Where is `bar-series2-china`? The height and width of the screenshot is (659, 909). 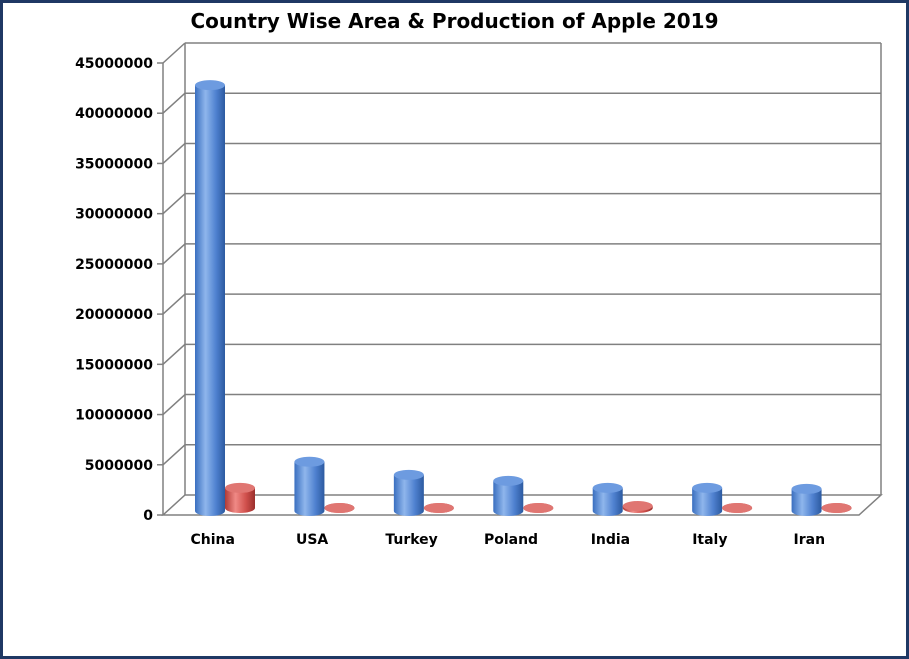 bar-series2-china is located at coordinates (240, 497).